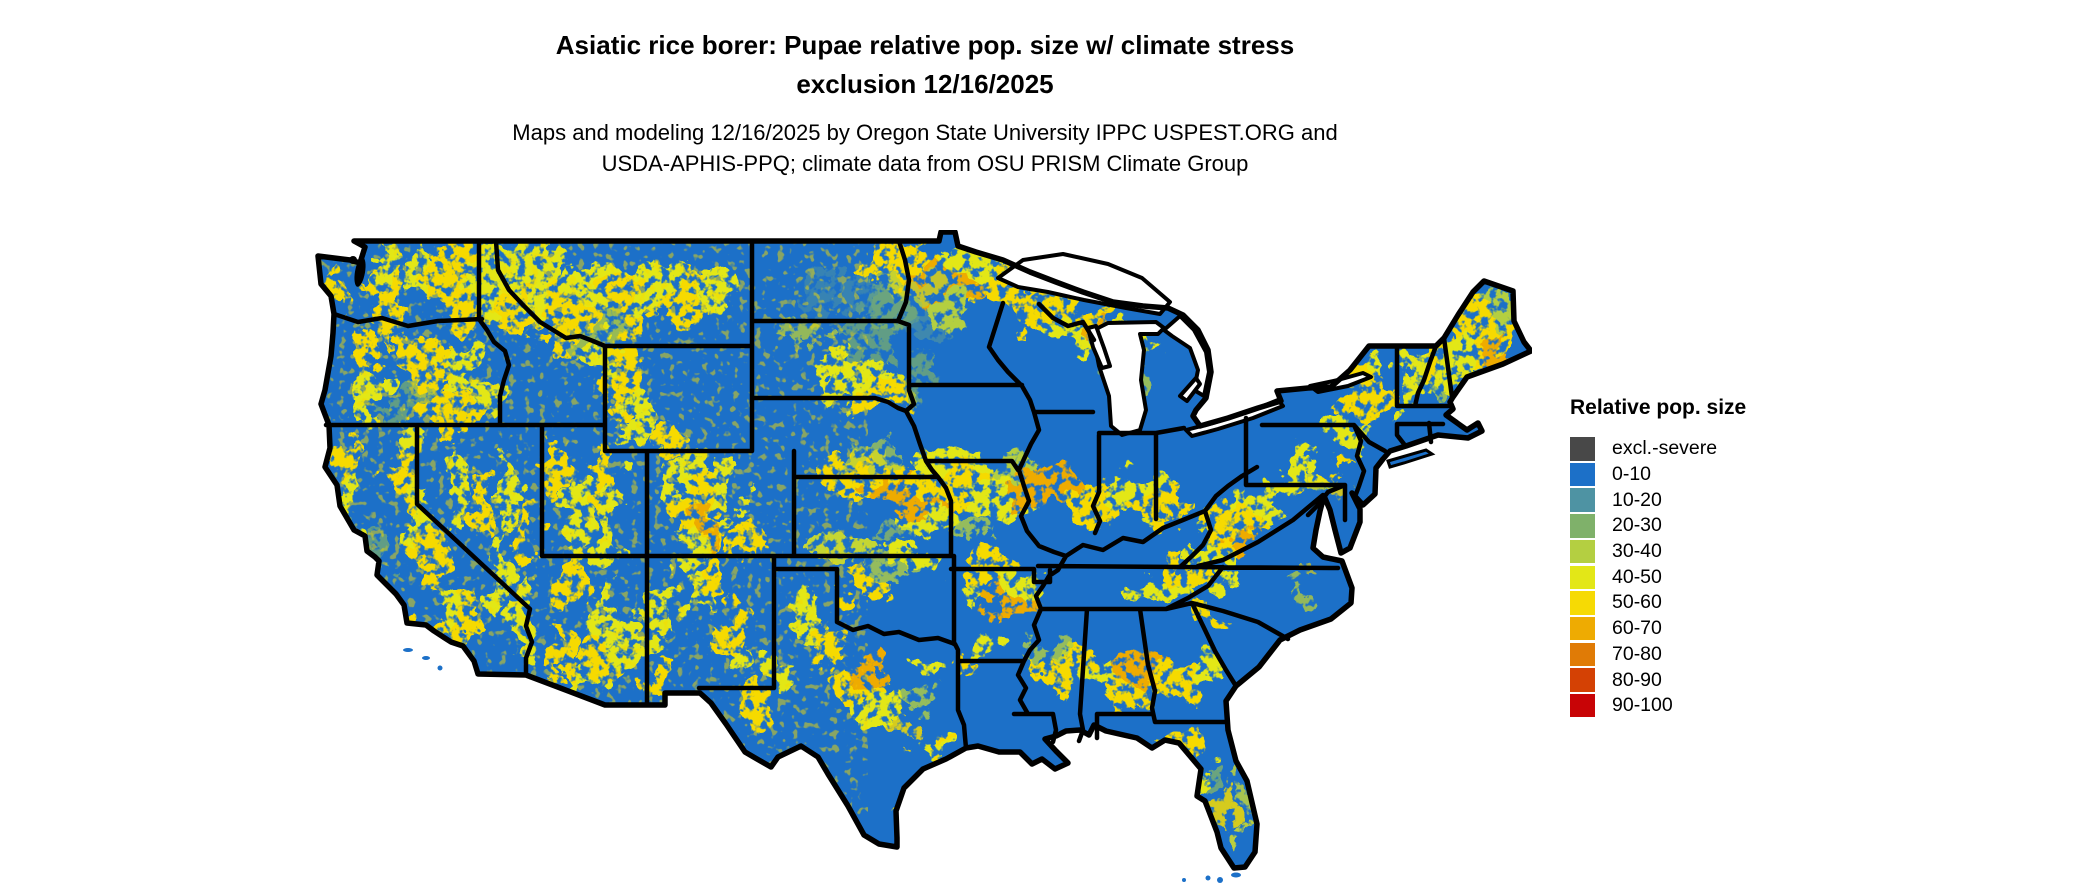 The image size is (2100, 892). I want to click on legend-entry: 70-80, so click(1720, 655).